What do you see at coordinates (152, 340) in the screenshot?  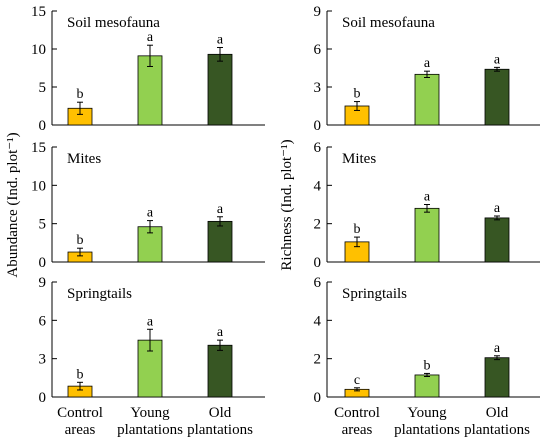 I see `chart-panel: 0 3 6 9 Springtails b a a` at bounding box center [152, 340].